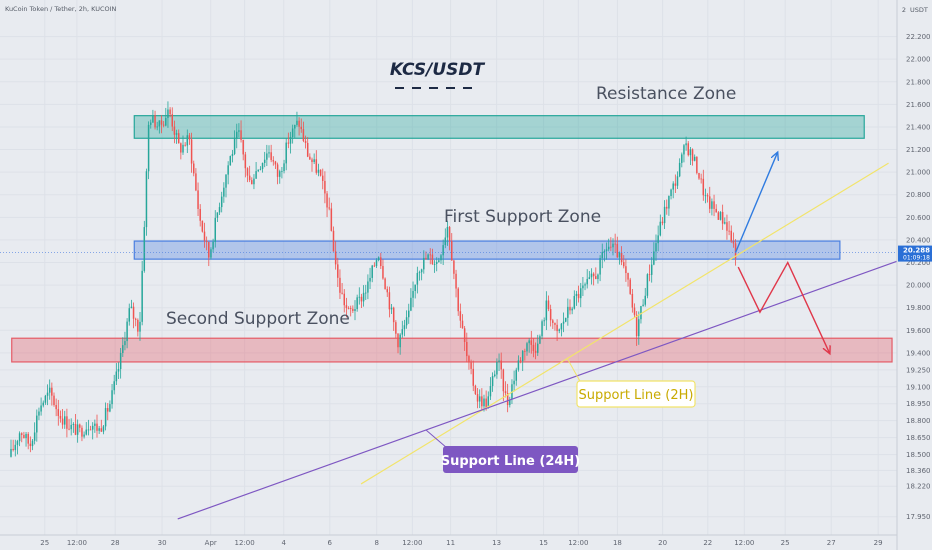 Image resolution: width=932 pixels, height=550 pixels. I want to click on price-tick-label: 19.250, so click(918, 370).